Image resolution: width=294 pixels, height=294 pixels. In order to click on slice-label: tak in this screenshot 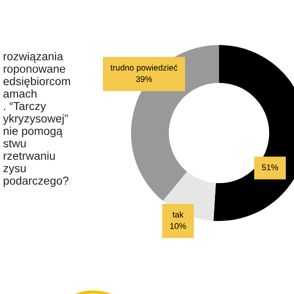, I will do `click(178, 214)`.